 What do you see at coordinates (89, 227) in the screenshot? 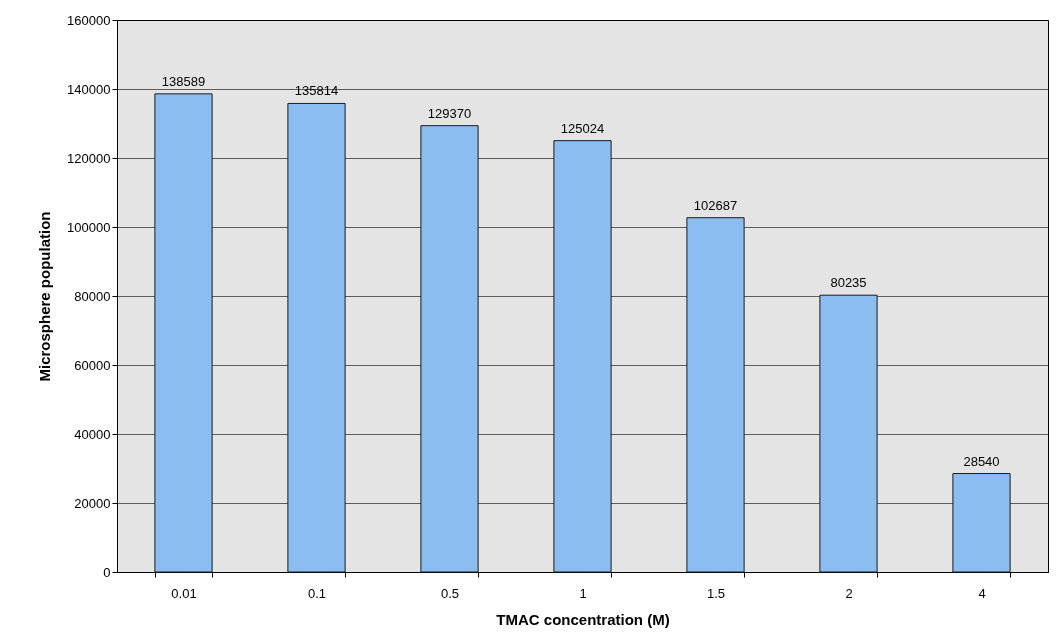
I see `y-tick-label: 100000` at bounding box center [89, 227].